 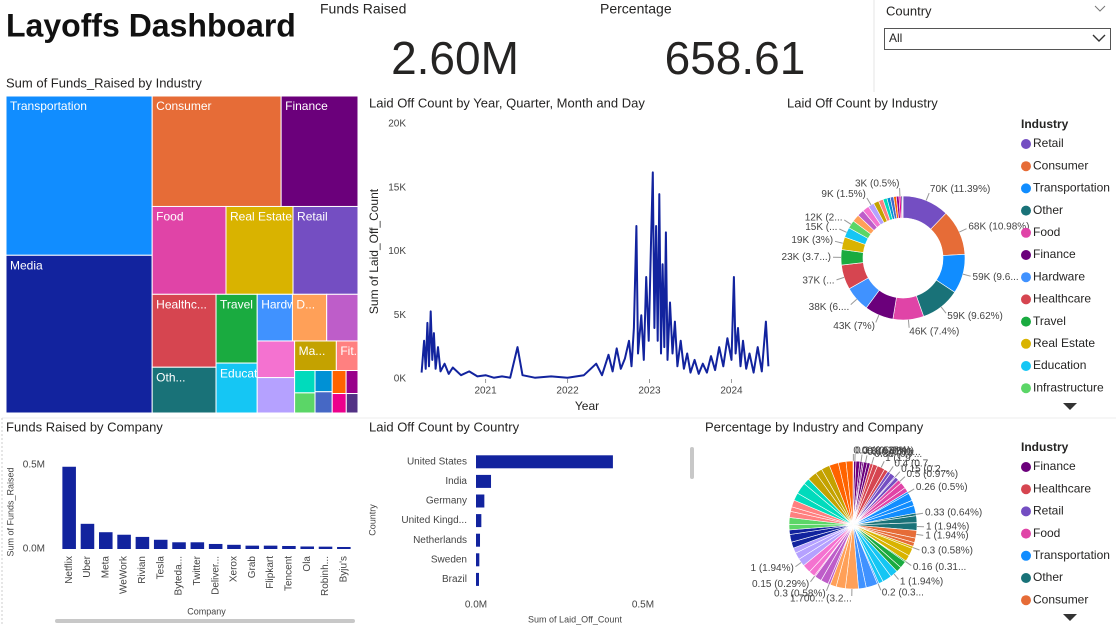 What do you see at coordinates (1049, 321) in the screenshot?
I see `legend-label: Travel` at bounding box center [1049, 321].